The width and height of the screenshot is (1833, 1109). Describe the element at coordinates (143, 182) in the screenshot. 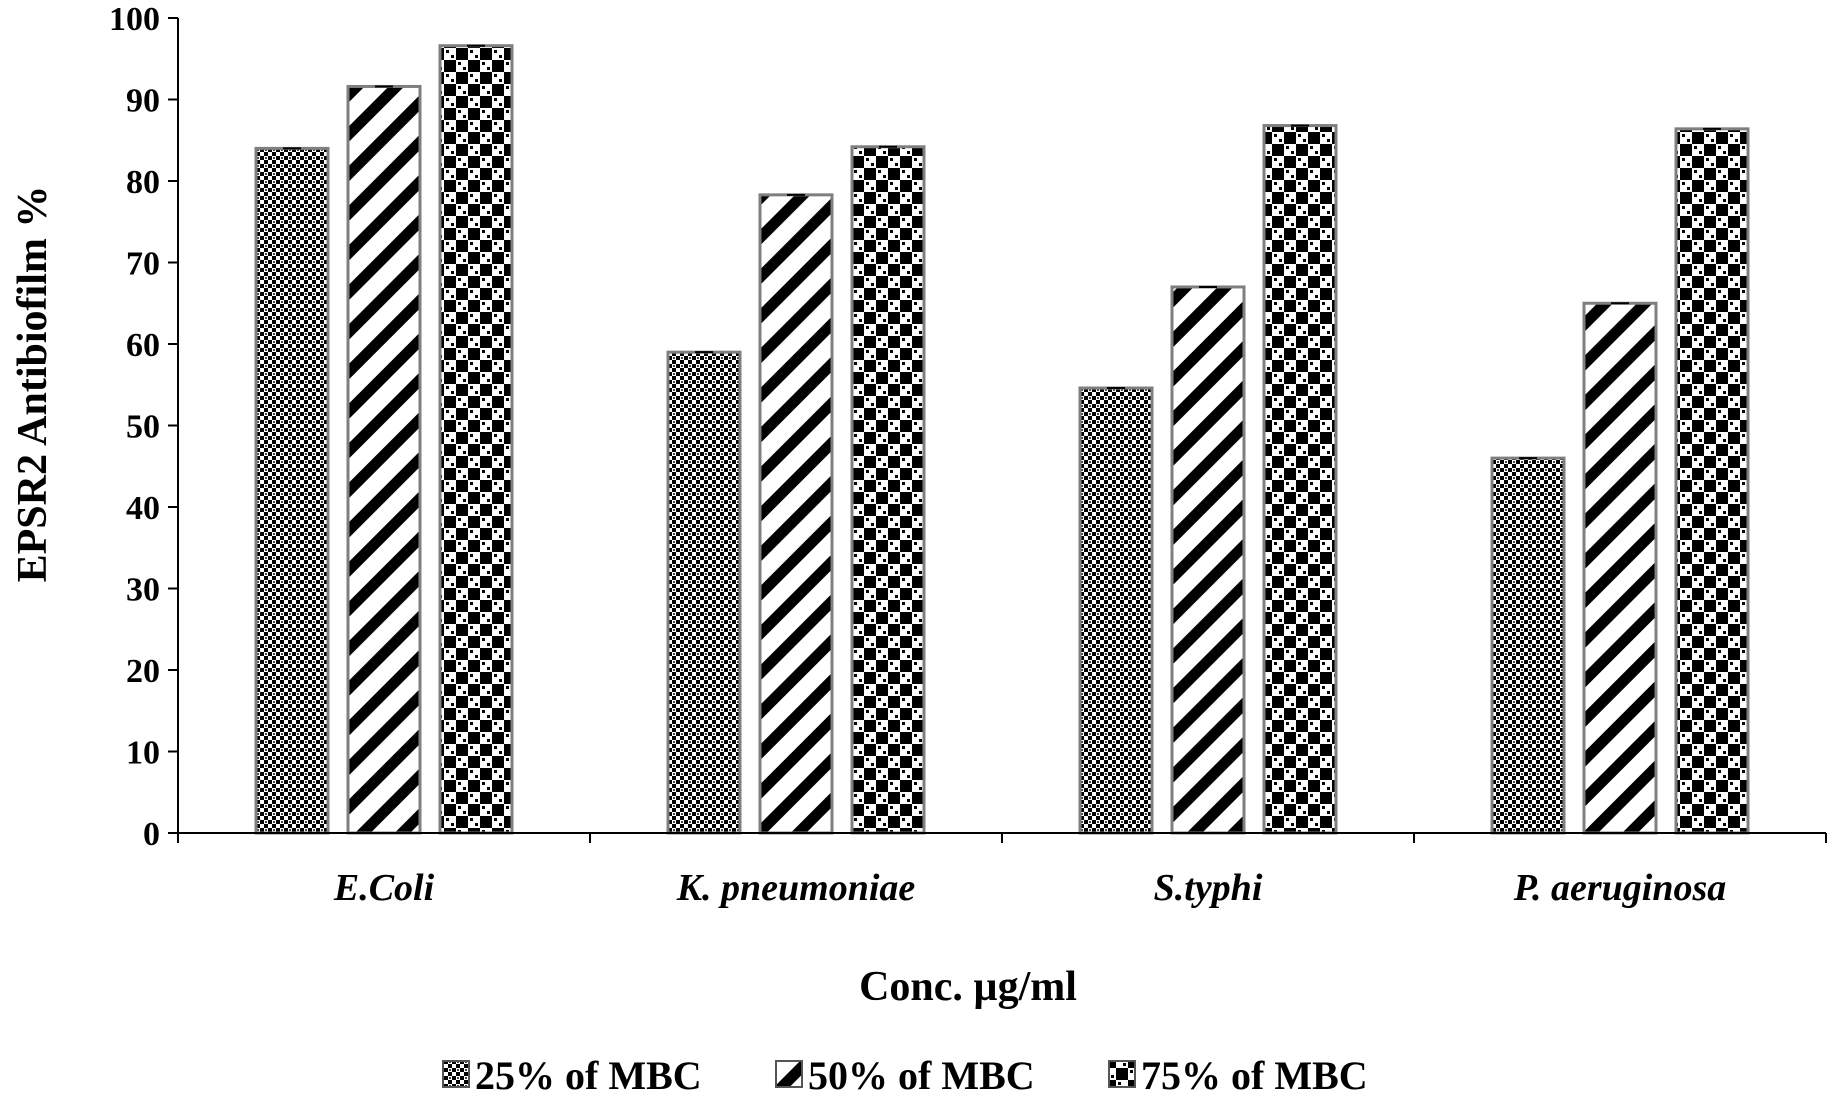

I see `y-tick-label: 80` at that location.